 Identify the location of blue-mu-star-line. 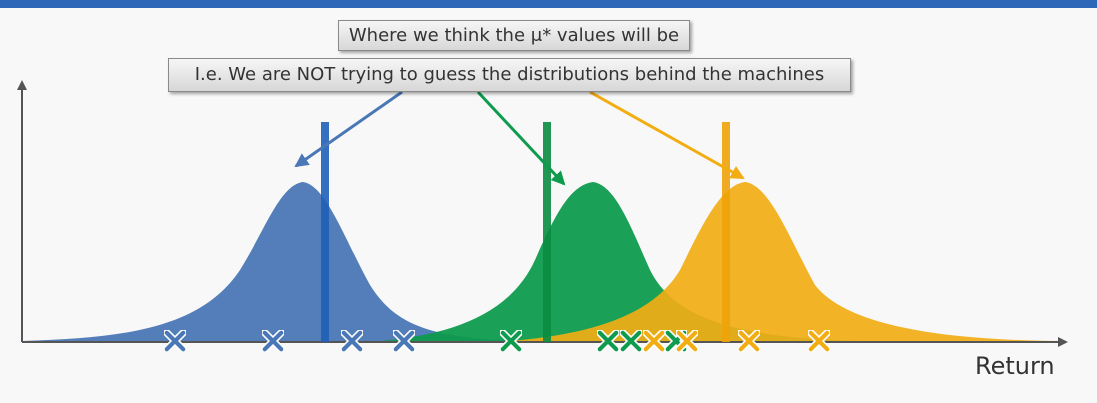
(325, 232).